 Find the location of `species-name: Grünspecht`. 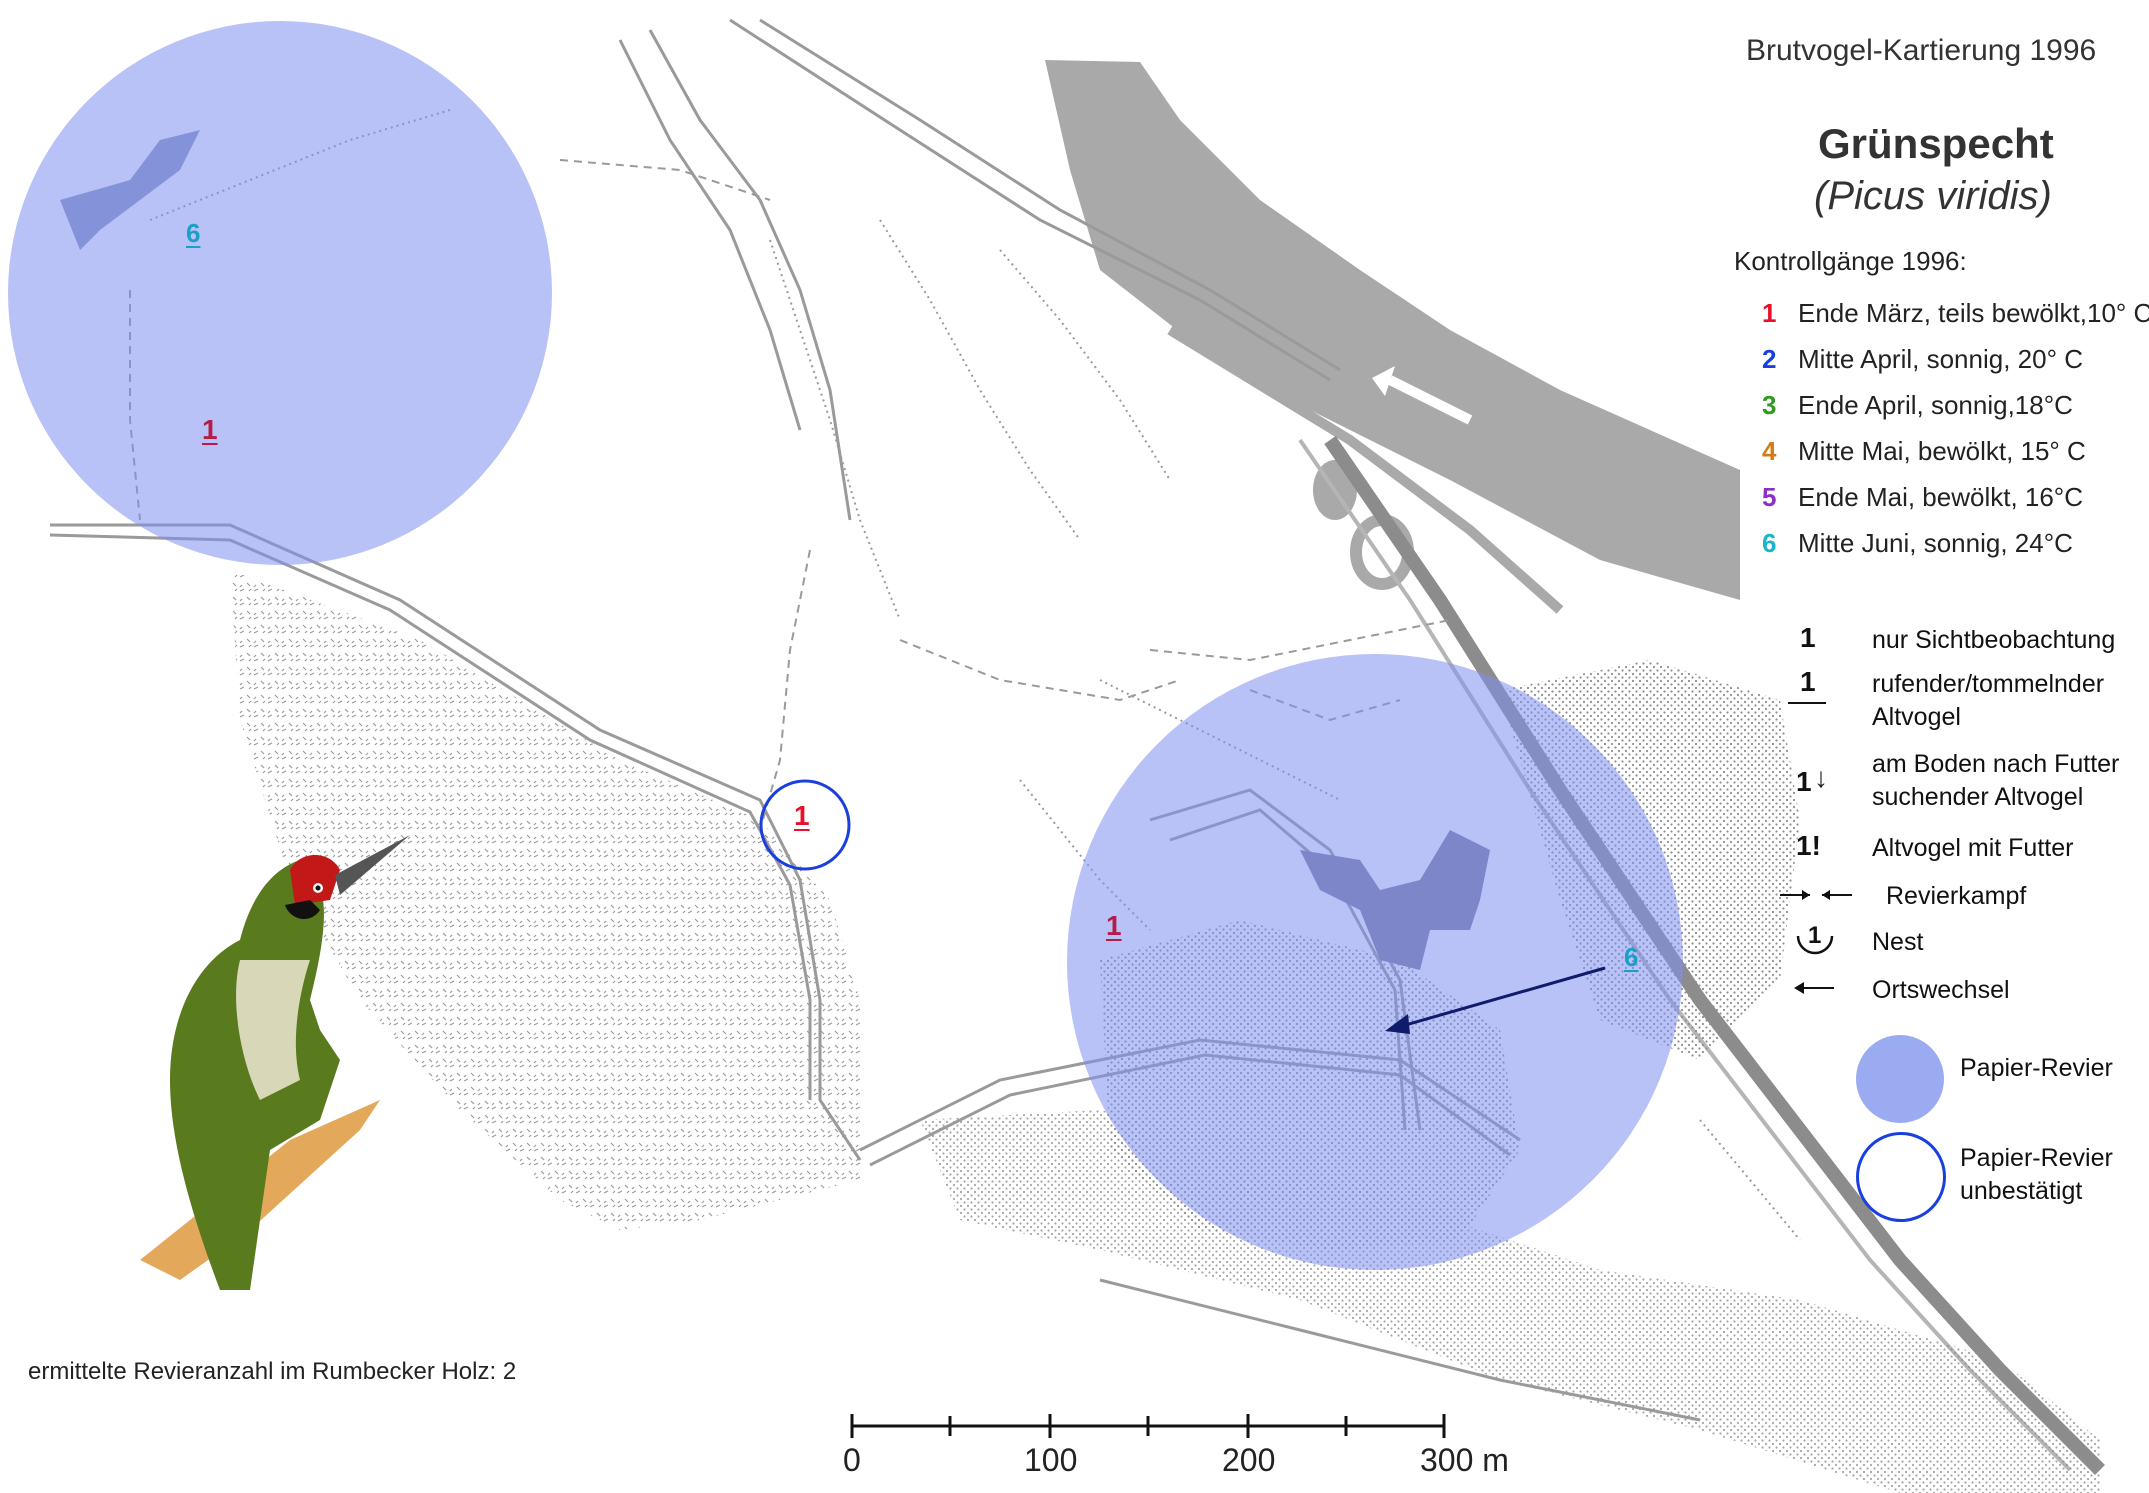

species-name: Grünspecht is located at coordinates (1936, 143).